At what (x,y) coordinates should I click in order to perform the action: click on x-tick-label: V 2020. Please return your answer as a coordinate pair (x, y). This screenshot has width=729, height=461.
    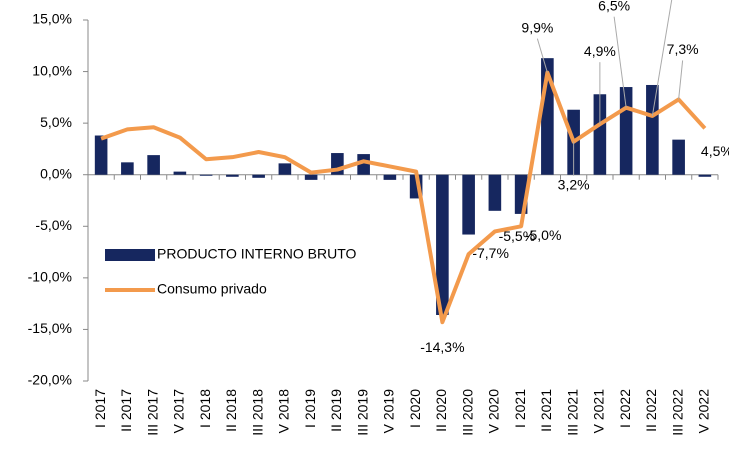
    Looking at the image, I should click on (494, 411).